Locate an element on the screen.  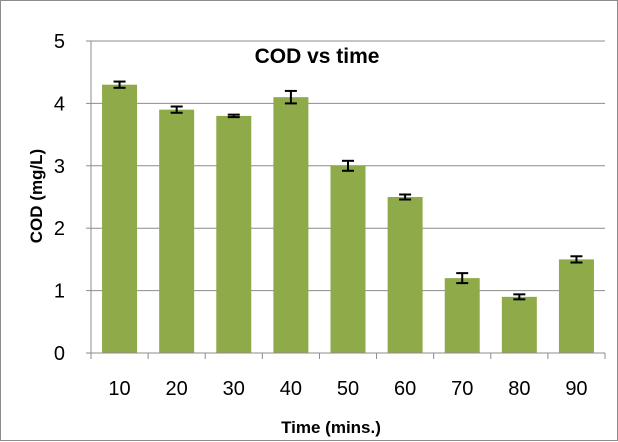
x-tick-label: 70 is located at coordinates (462, 389).